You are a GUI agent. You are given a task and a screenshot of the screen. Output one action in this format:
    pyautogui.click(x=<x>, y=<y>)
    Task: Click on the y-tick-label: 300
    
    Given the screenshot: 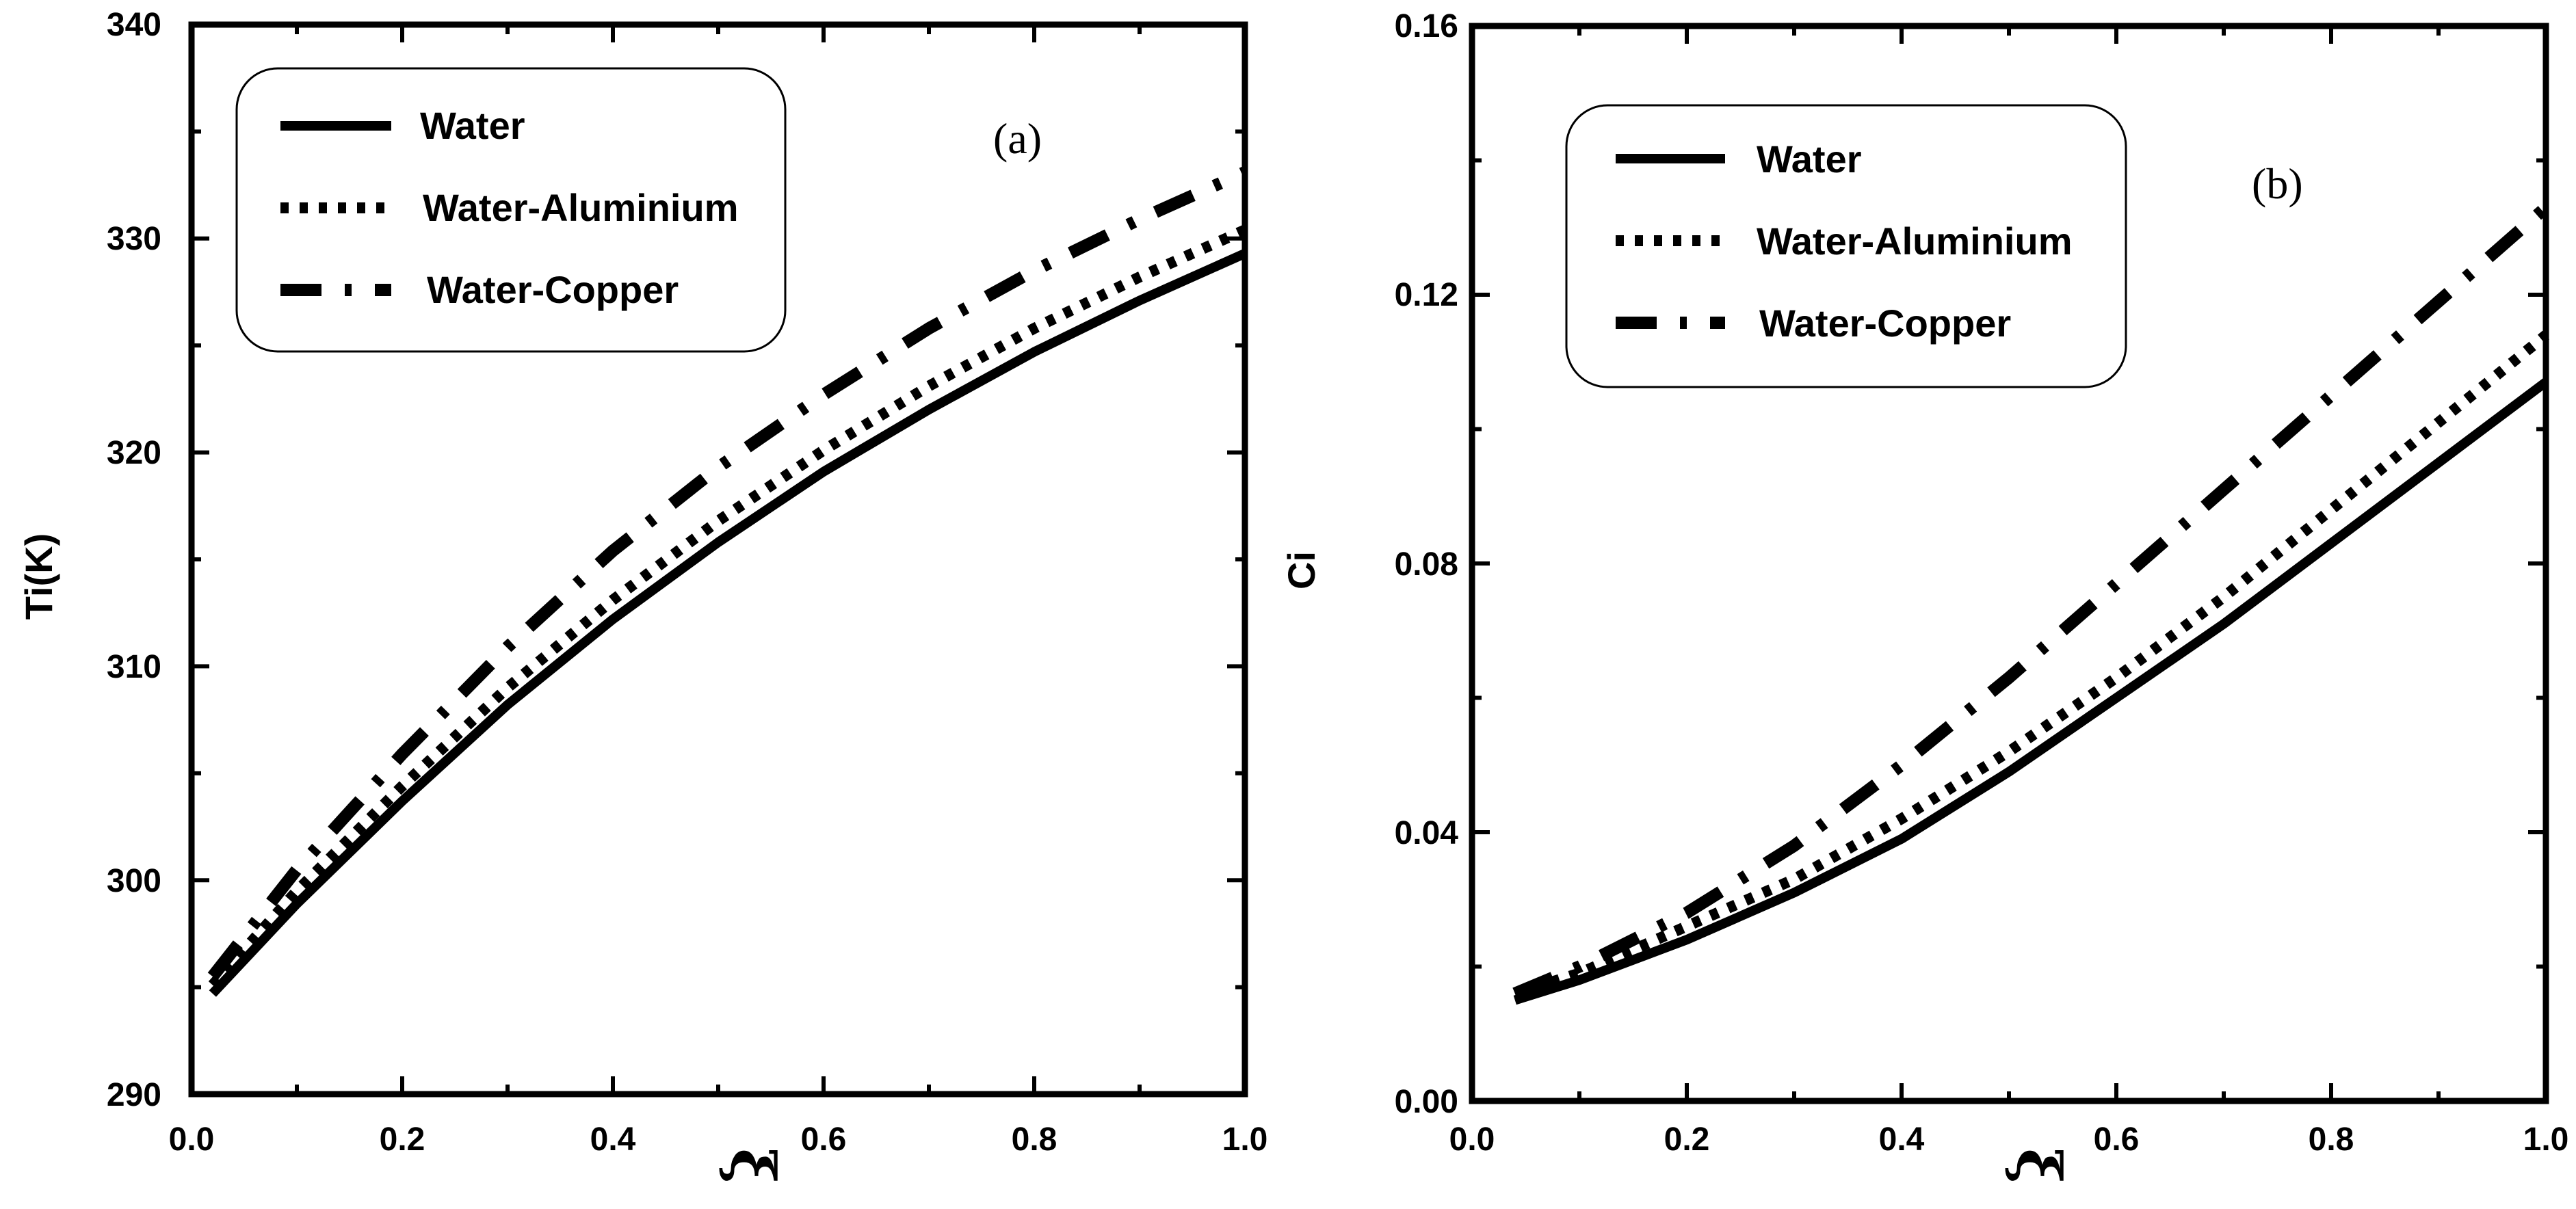 What is the action you would take?
    pyautogui.click(x=134, y=881)
    